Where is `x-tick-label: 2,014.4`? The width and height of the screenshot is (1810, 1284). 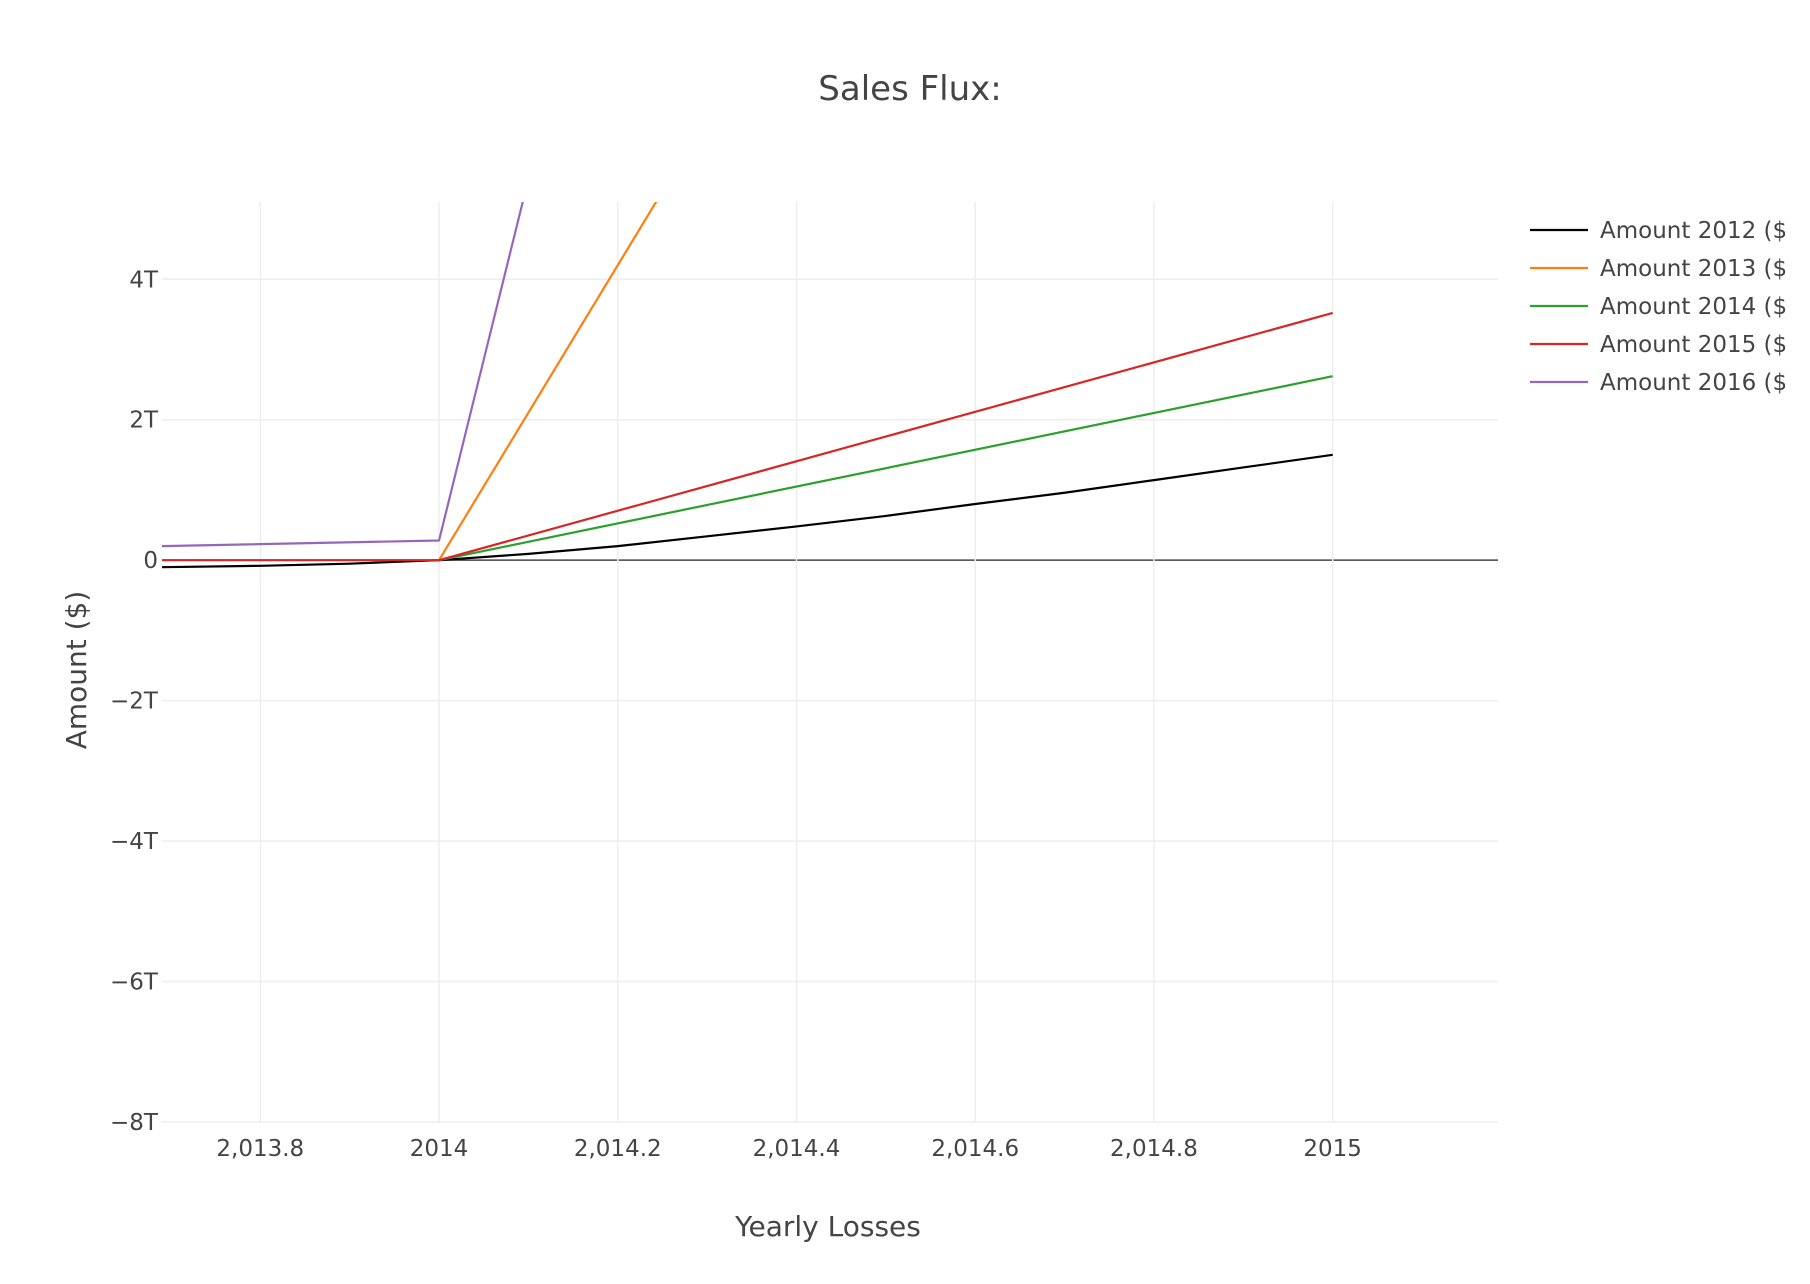
x-tick-label: 2,014.4 is located at coordinates (797, 1149).